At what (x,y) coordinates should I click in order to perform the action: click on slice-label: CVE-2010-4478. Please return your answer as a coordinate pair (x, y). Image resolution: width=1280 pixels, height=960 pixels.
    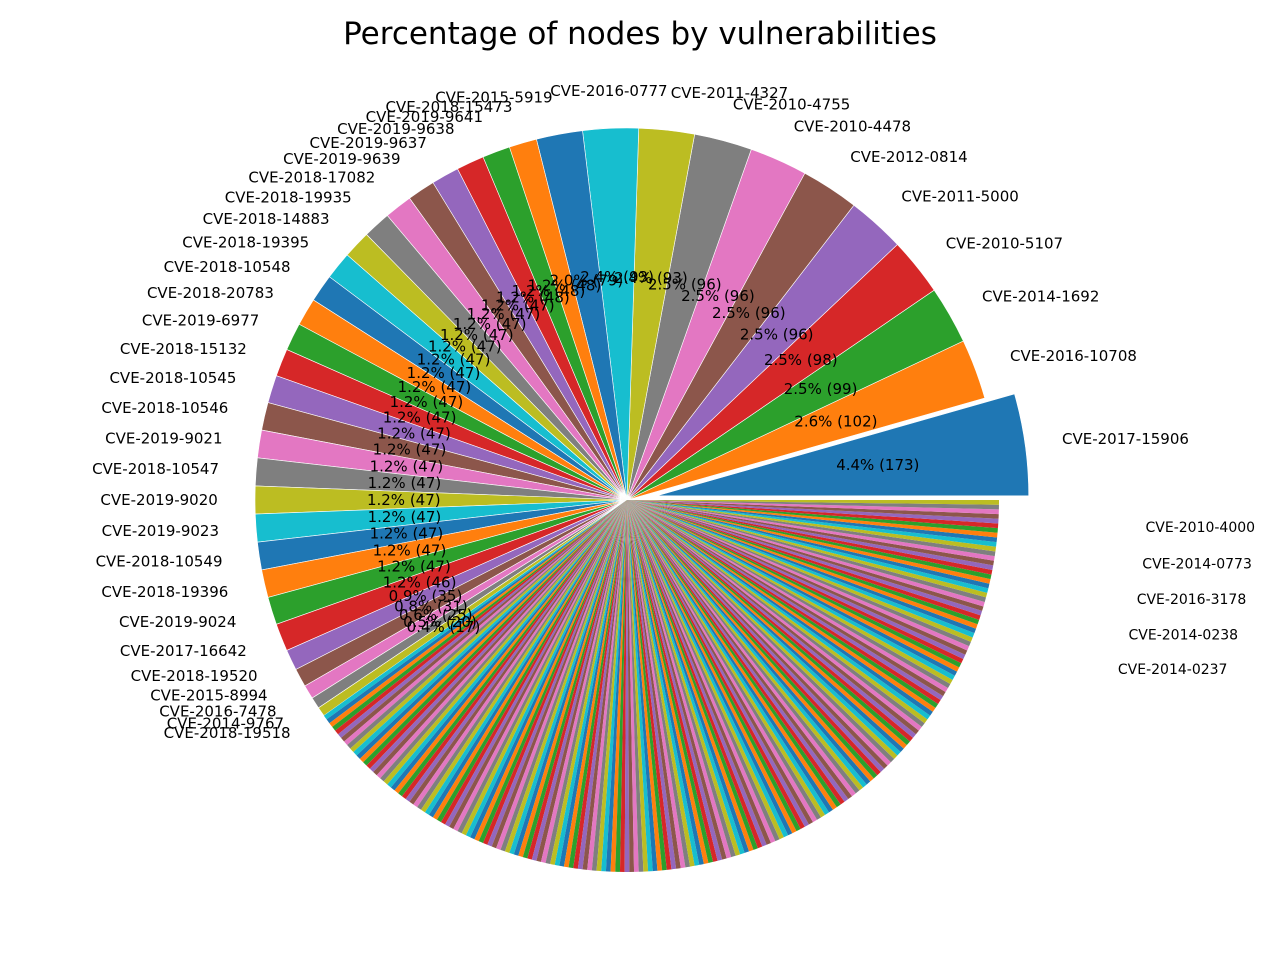
    Looking at the image, I should click on (852, 126).